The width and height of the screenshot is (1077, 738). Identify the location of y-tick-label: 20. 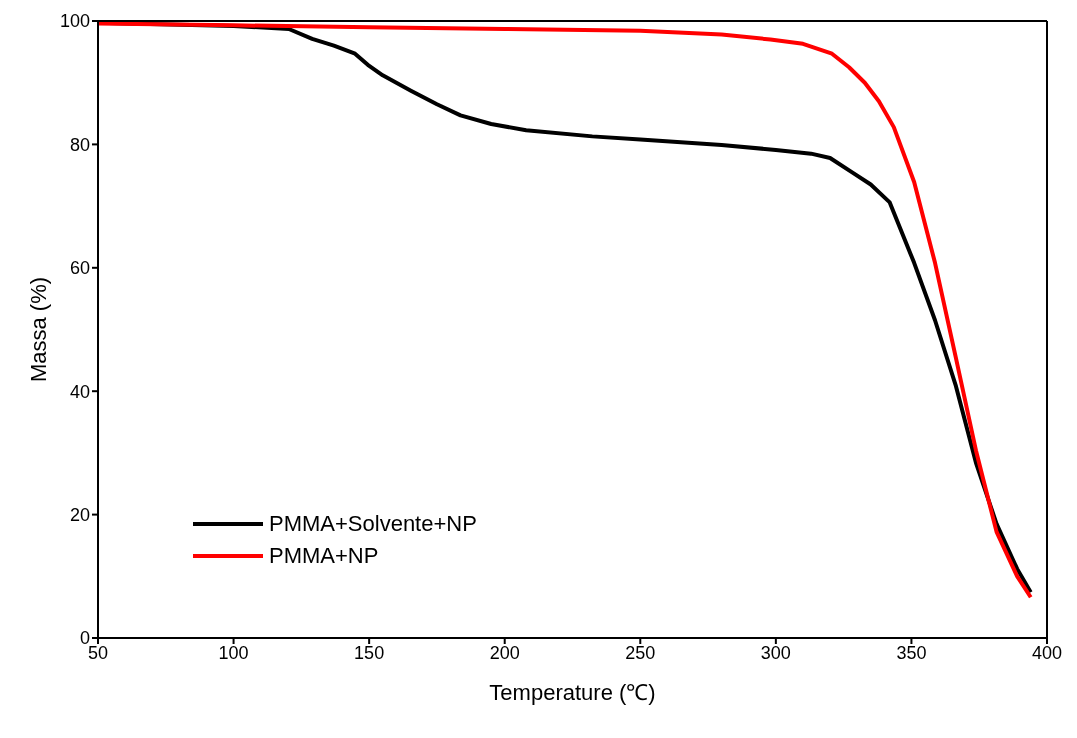
(79, 514).